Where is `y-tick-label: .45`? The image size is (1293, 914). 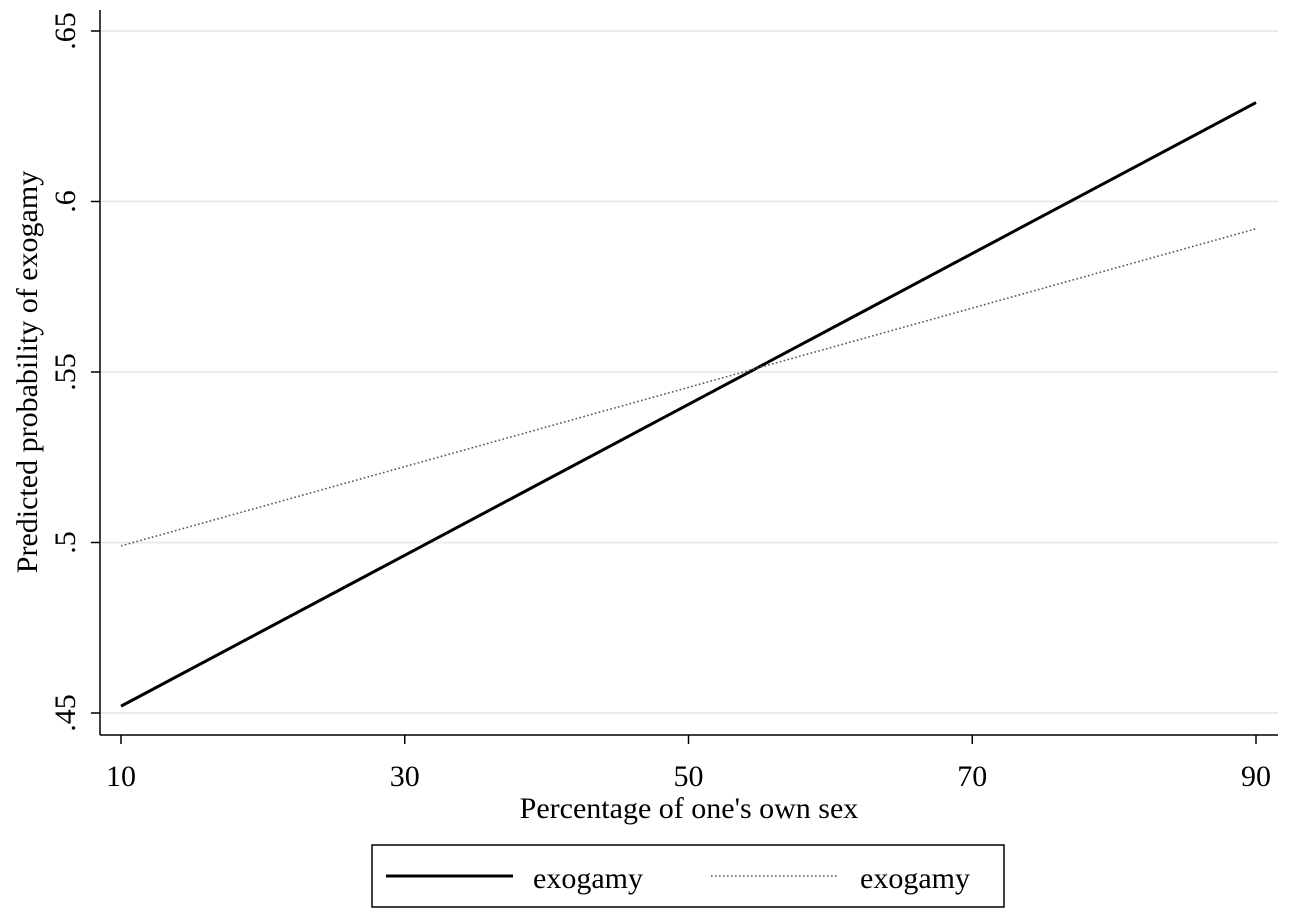
y-tick-label: .45 is located at coordinates (65, 713).